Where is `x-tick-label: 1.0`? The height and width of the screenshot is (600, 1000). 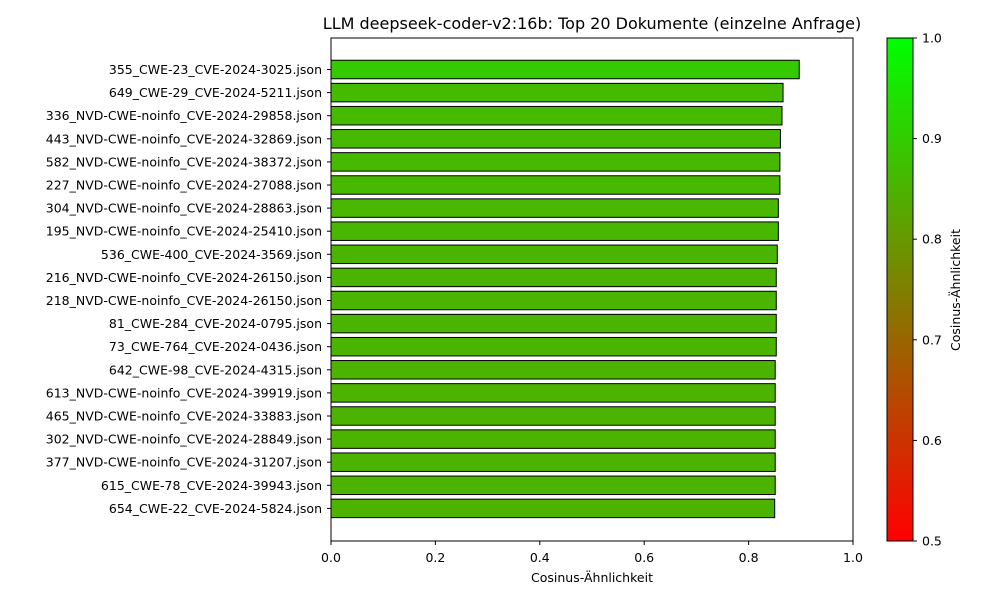 x-tick-label: 1.0 is located at coordinates (853, 557).